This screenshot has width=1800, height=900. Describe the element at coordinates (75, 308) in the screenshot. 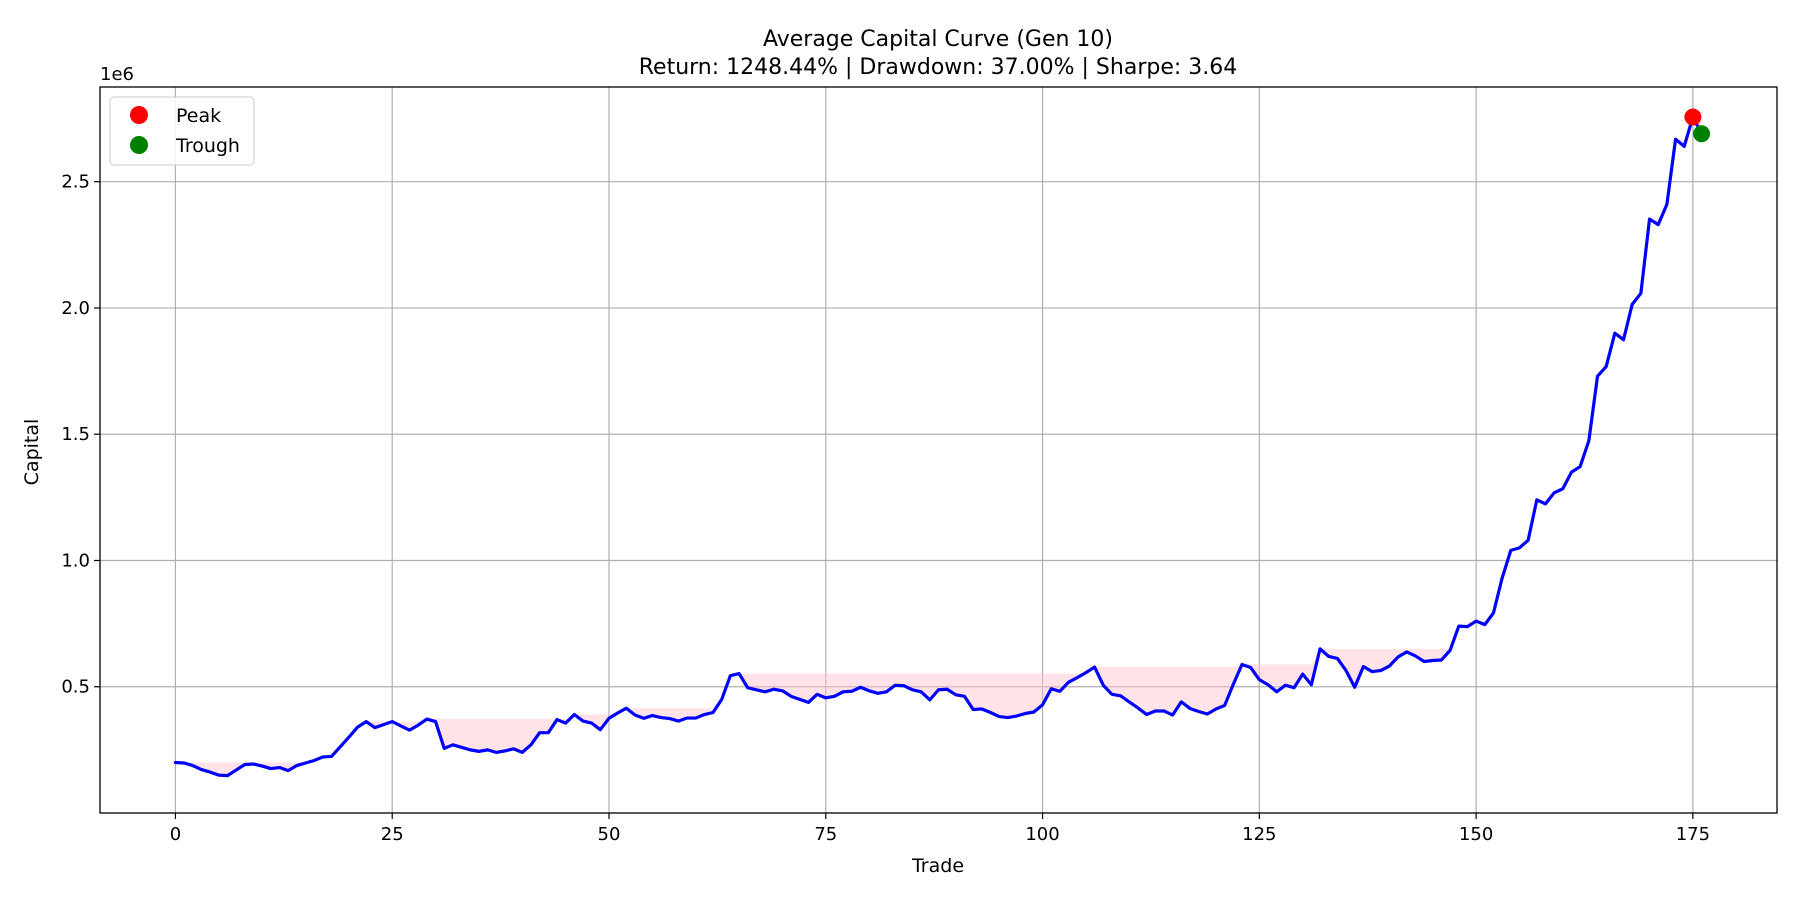

I see `y-tick-label: 2.0` at that location.